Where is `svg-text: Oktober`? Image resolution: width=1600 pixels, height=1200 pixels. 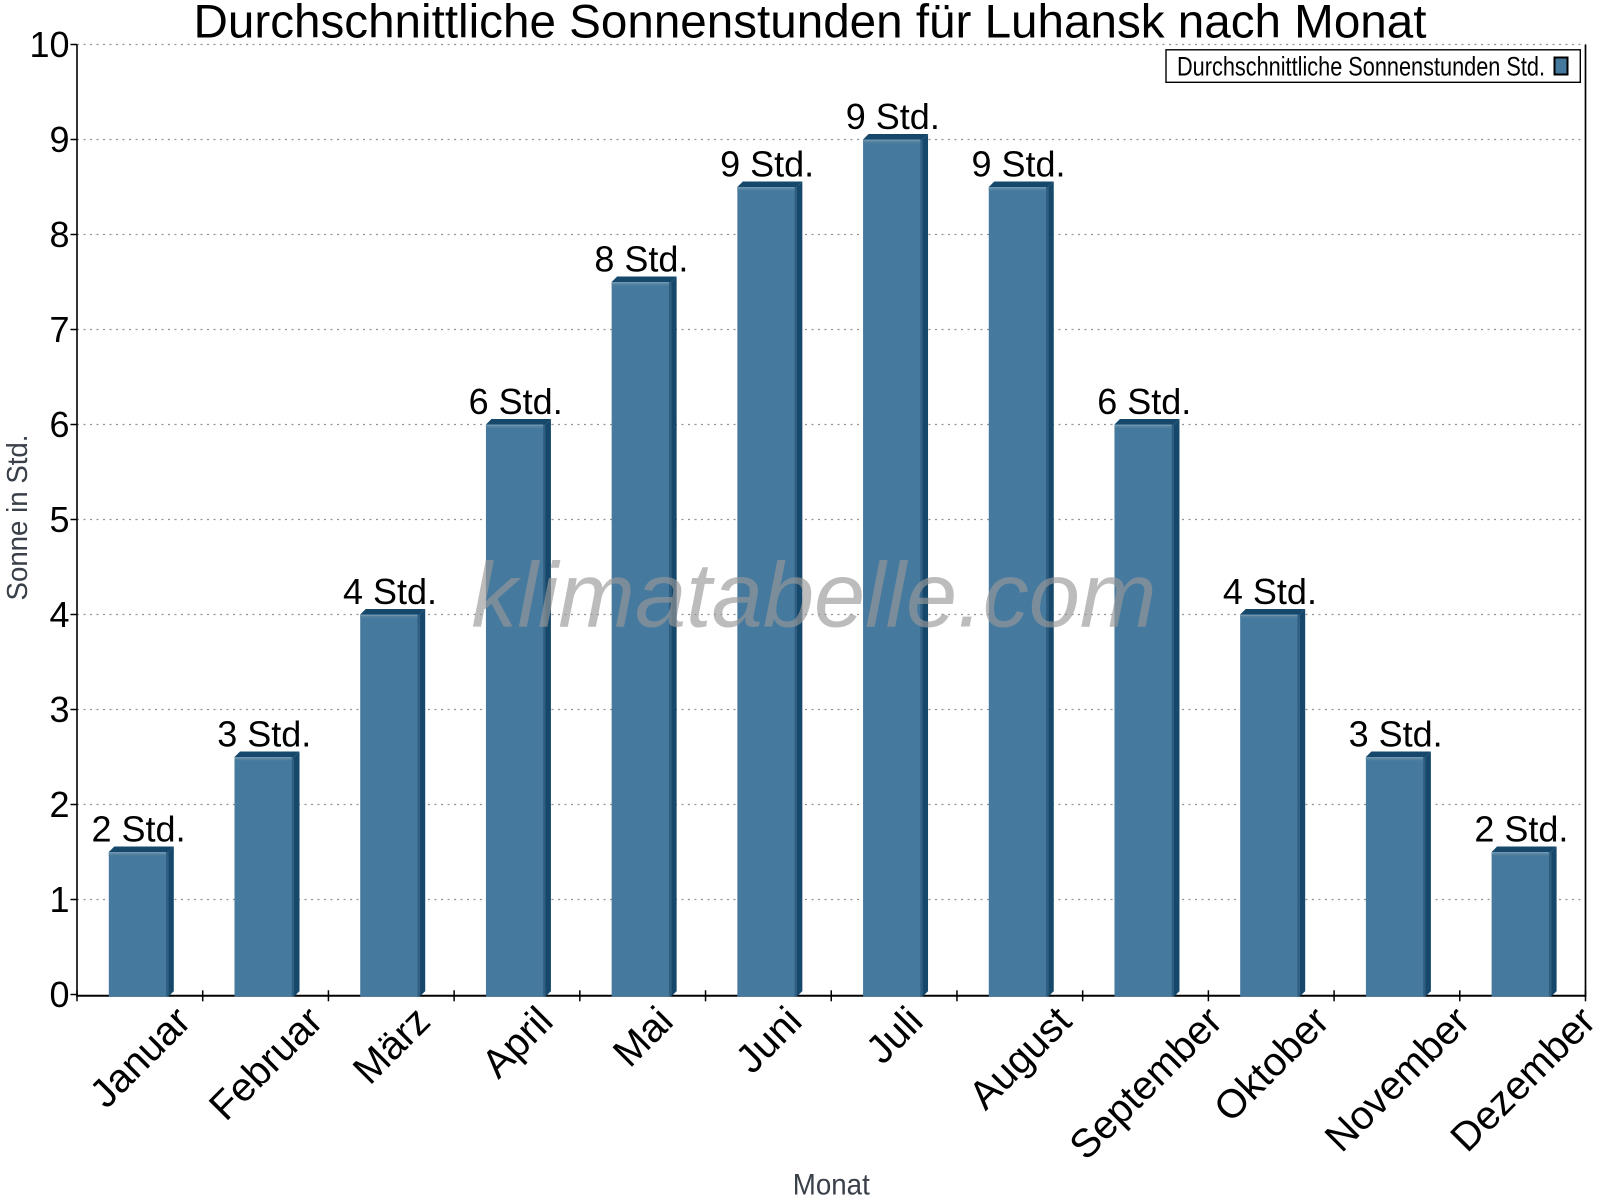 svg-text: Oktober is located at coordinates (1272, 1065).